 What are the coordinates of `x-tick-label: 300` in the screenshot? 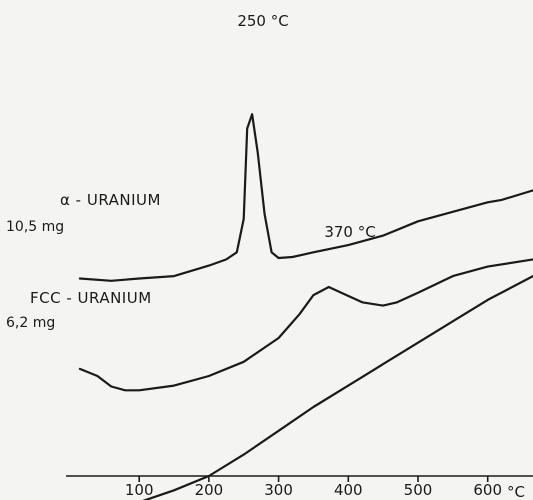 It's located at (278, 490).